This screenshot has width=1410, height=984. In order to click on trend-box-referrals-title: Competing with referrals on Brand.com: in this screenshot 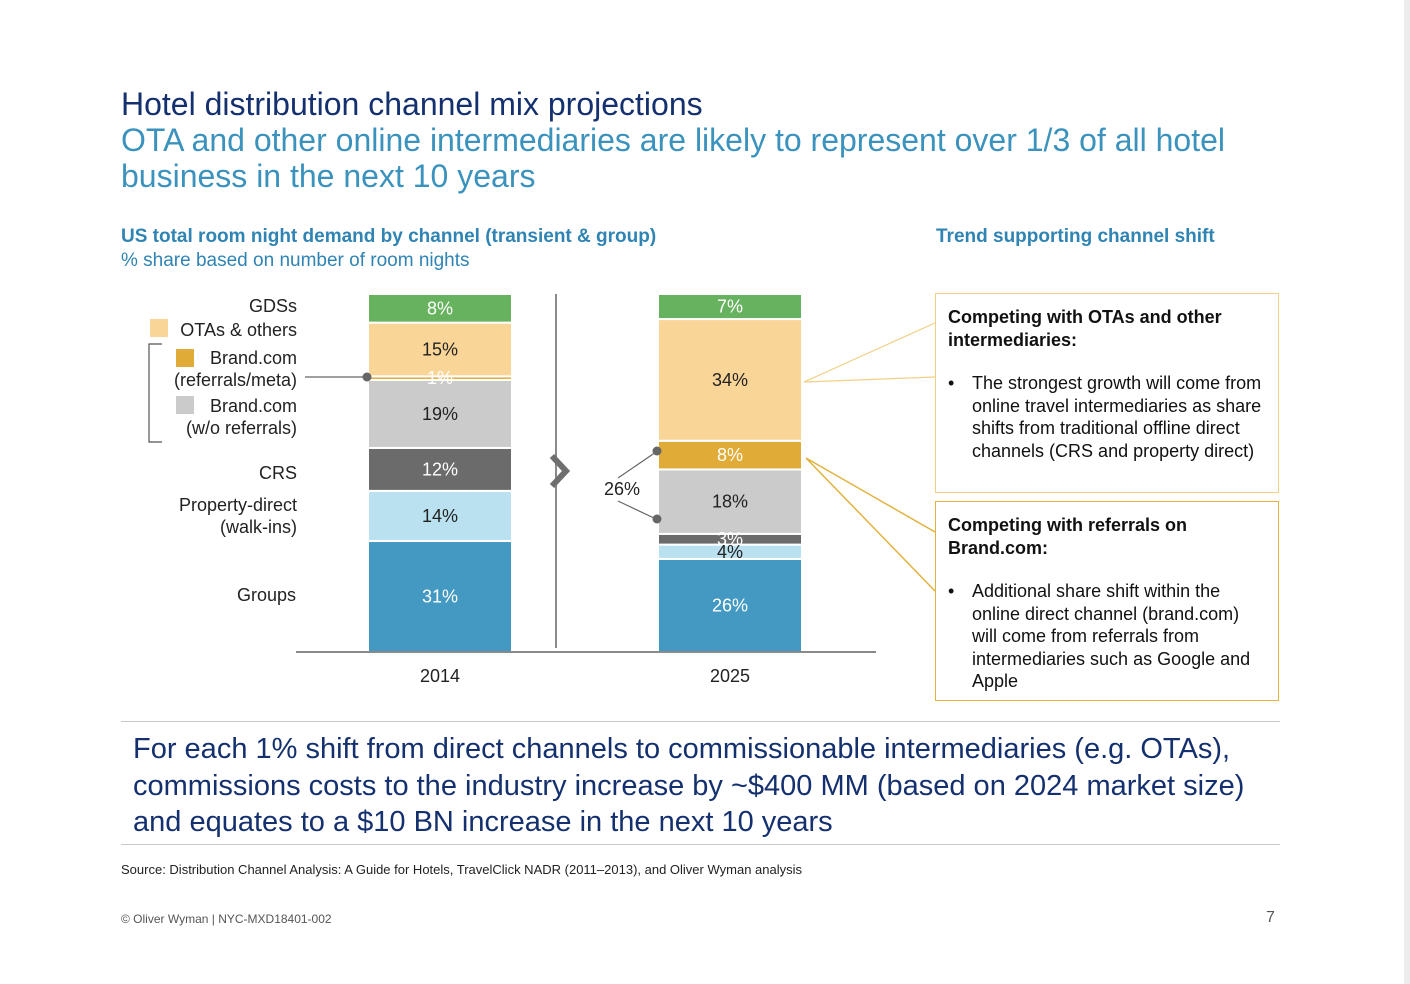, I will do `click(1068, 536)`.